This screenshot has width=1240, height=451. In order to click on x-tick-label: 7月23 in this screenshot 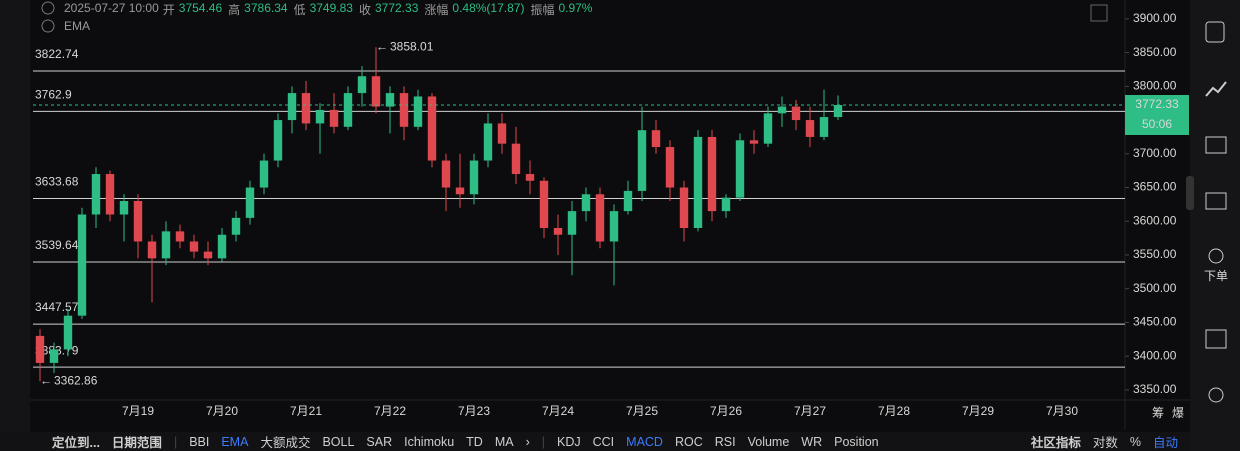, I will do `click(474, 411)`.